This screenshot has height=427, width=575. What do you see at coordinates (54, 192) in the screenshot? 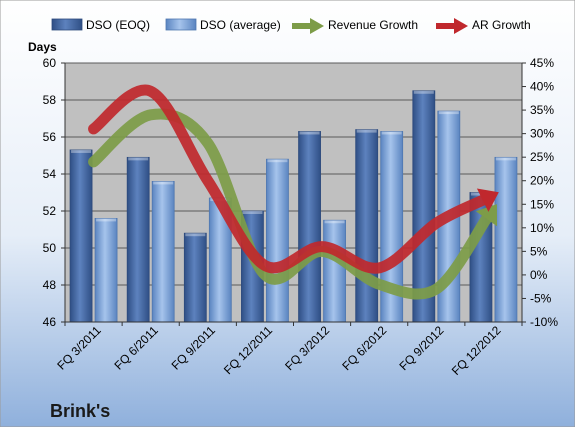
I see `left-axis: 46 48 50 52 54 56 58 60` at bounding box center [54, 192].